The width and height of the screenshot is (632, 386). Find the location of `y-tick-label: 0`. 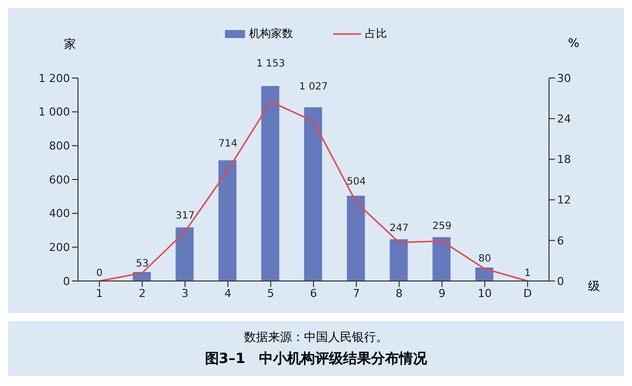

y-tick-label: 0 is located at coordinates (66, 281).